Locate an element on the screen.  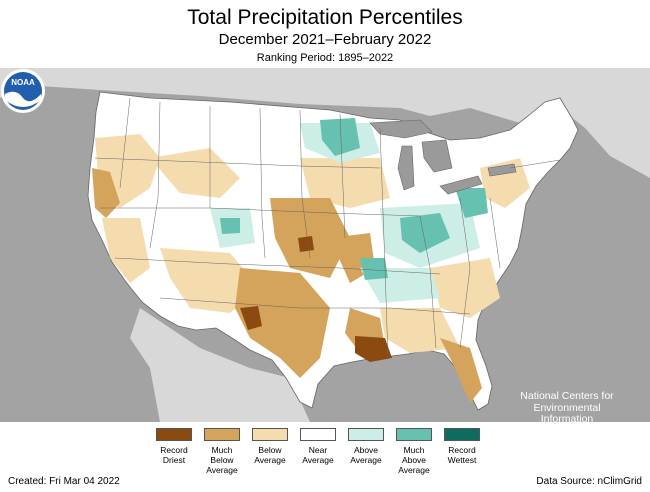
map-subtitle: December 2021–February 2022 is located at coordinates (325, 39).